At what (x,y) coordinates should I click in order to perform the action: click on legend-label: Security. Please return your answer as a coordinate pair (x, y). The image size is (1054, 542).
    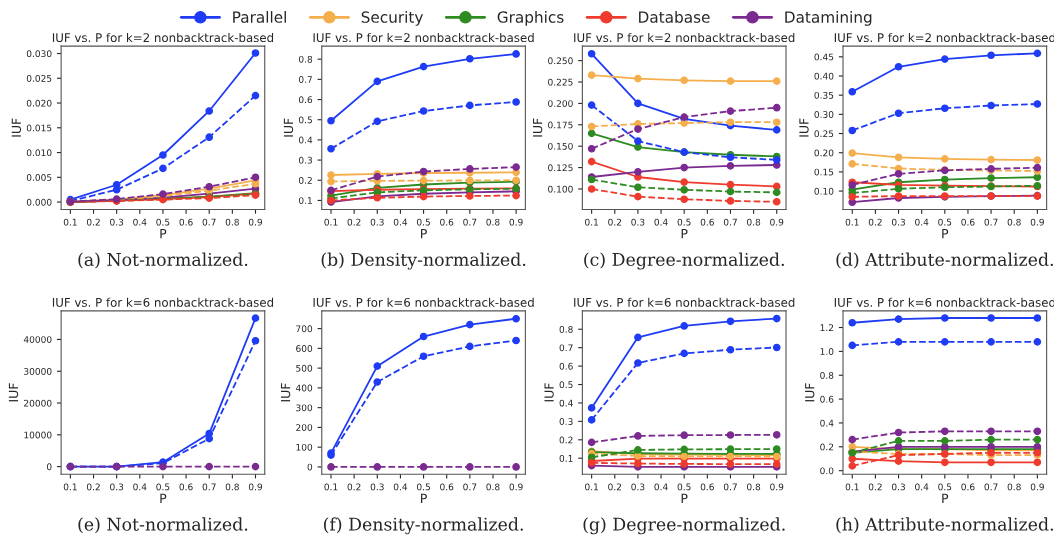
    Looking at the image, I should click on (392, 18).